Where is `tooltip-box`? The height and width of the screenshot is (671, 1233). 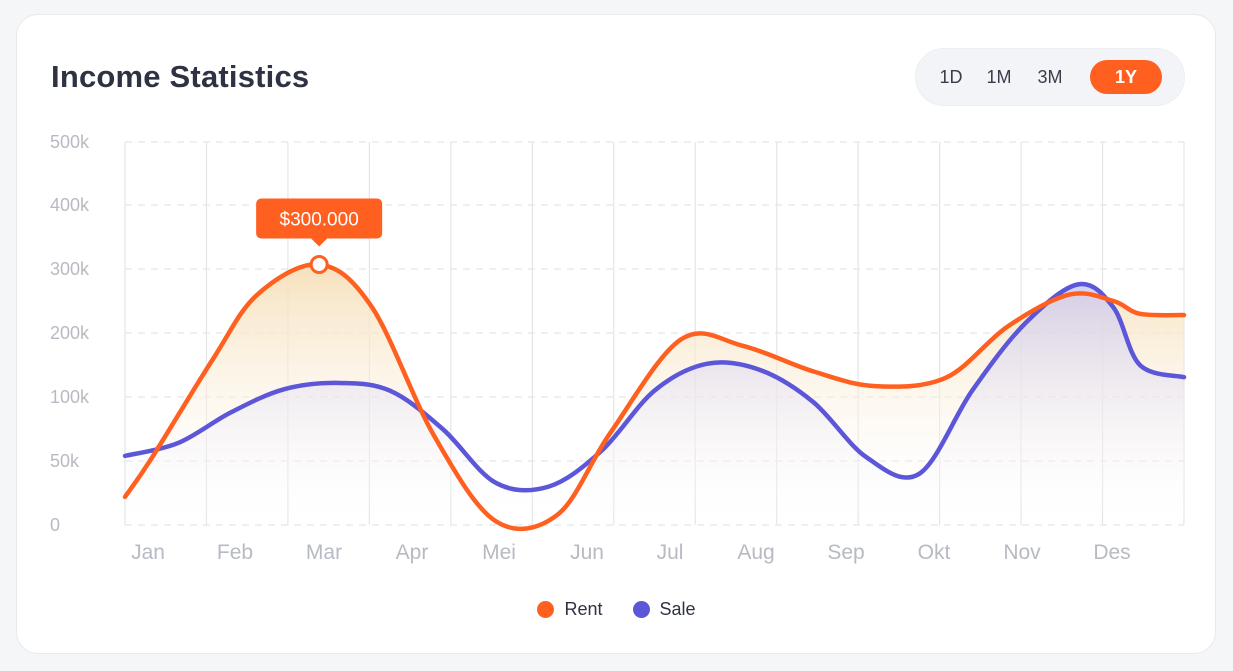
tooltip-box is located at coordinates (319, 218).